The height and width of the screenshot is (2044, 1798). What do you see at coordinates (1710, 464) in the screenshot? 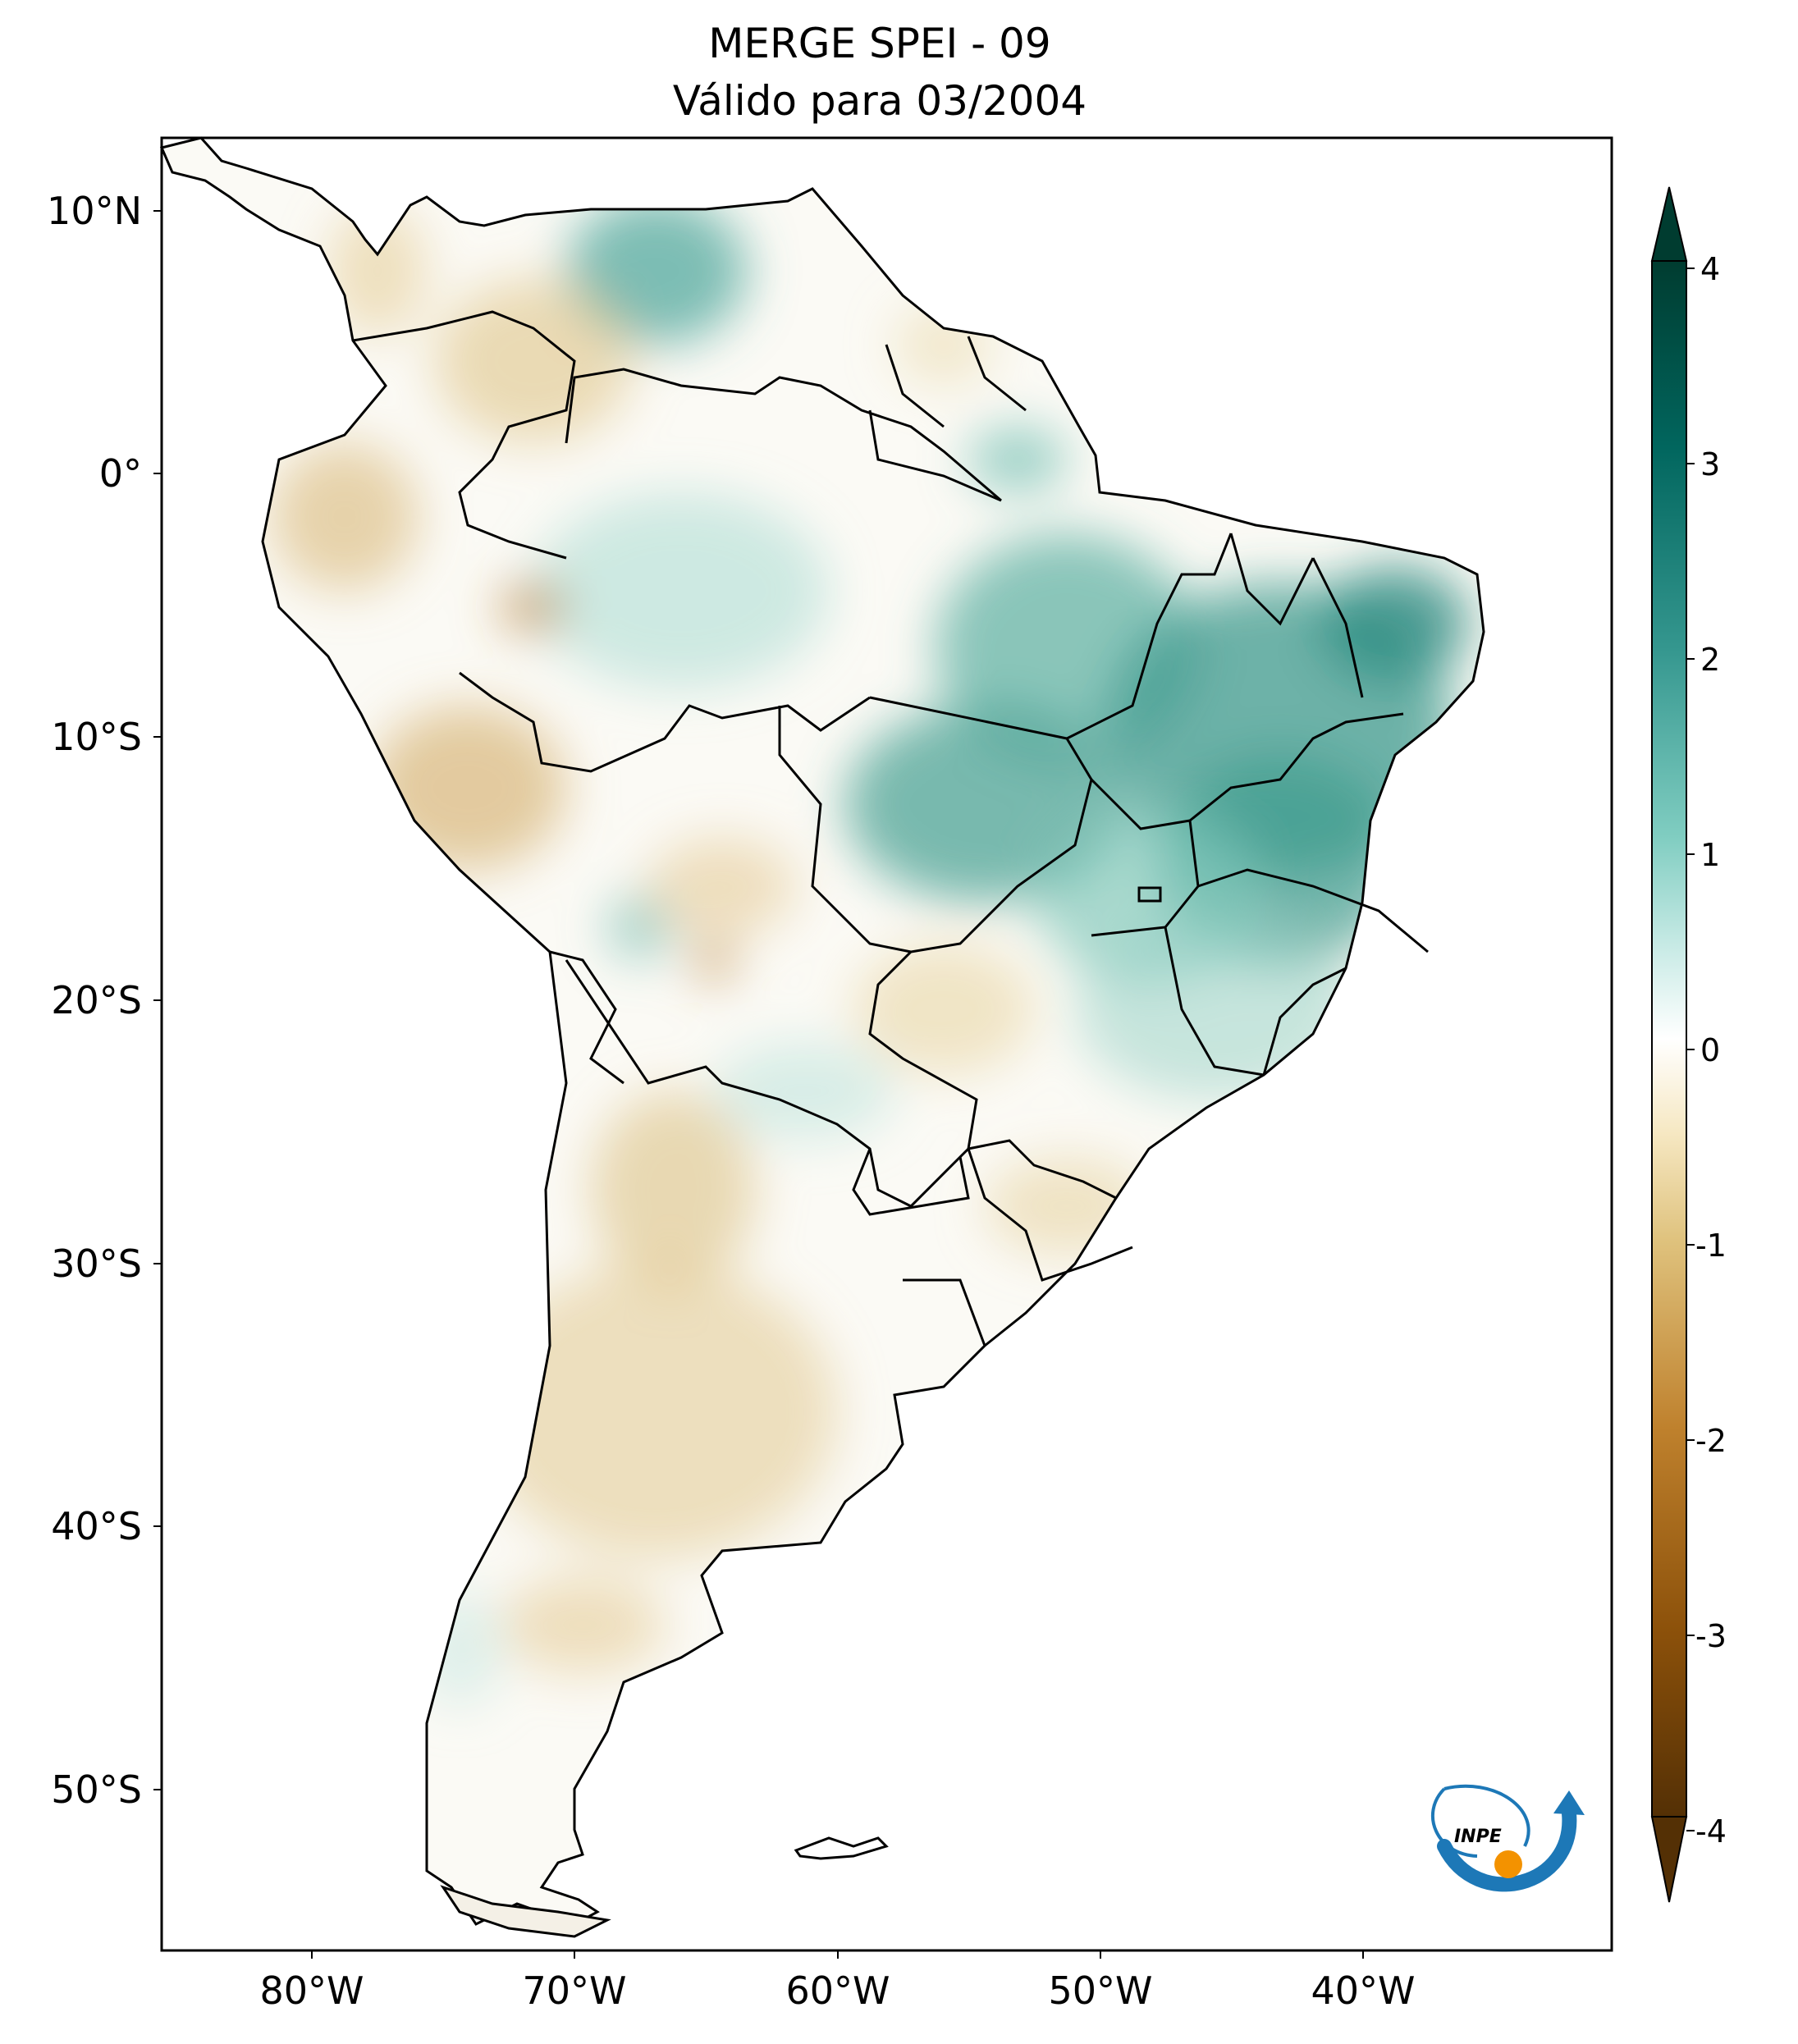
I see `colorbar-tick-label: 3` at bounding box center [1710, 464].